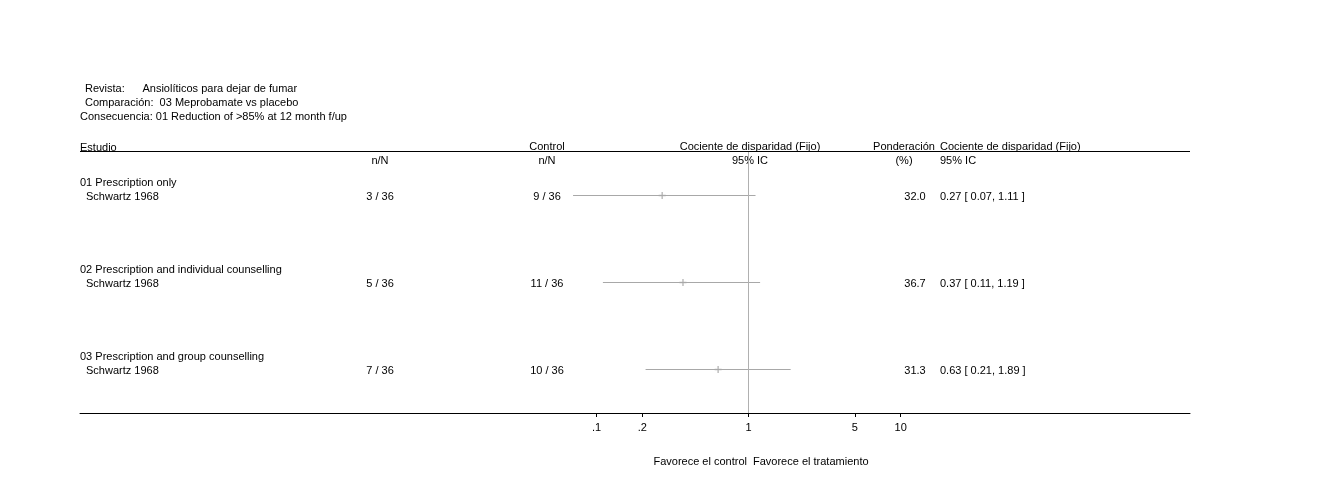  Describe the element at coordinates (748, 426) in the screenshot. I see `x-tick-label: 1` at that location.